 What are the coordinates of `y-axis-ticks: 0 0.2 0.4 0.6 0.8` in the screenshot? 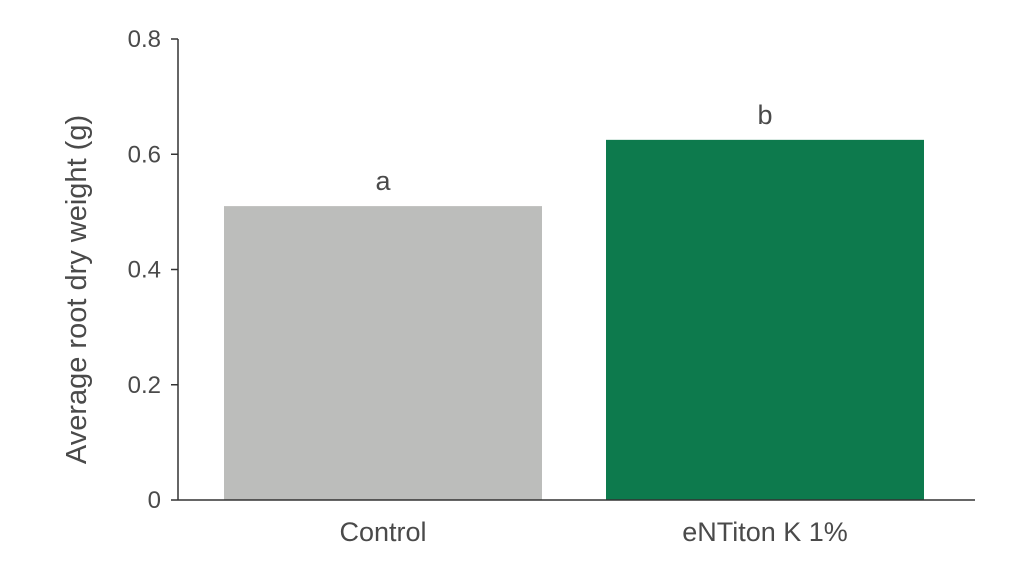 It's located at (153, 270).